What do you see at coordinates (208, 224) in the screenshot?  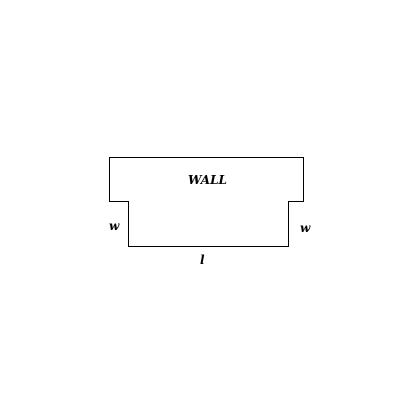 I see `enclosure-rectangle` at bounding box center [208, 224].